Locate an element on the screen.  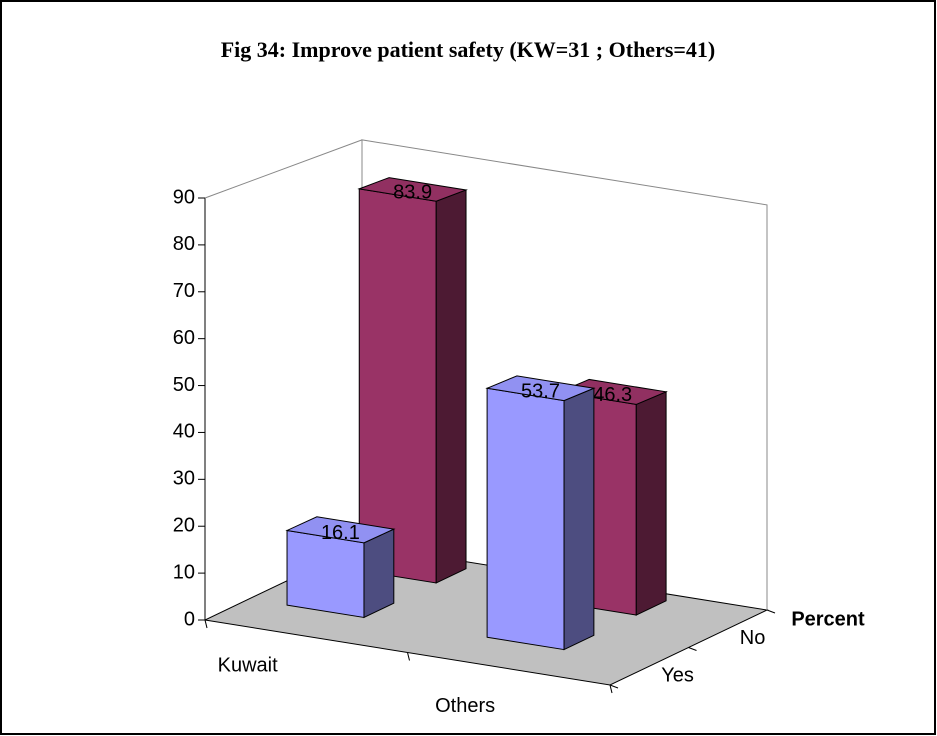
left-wall-top is located at coordinates (283, 169).